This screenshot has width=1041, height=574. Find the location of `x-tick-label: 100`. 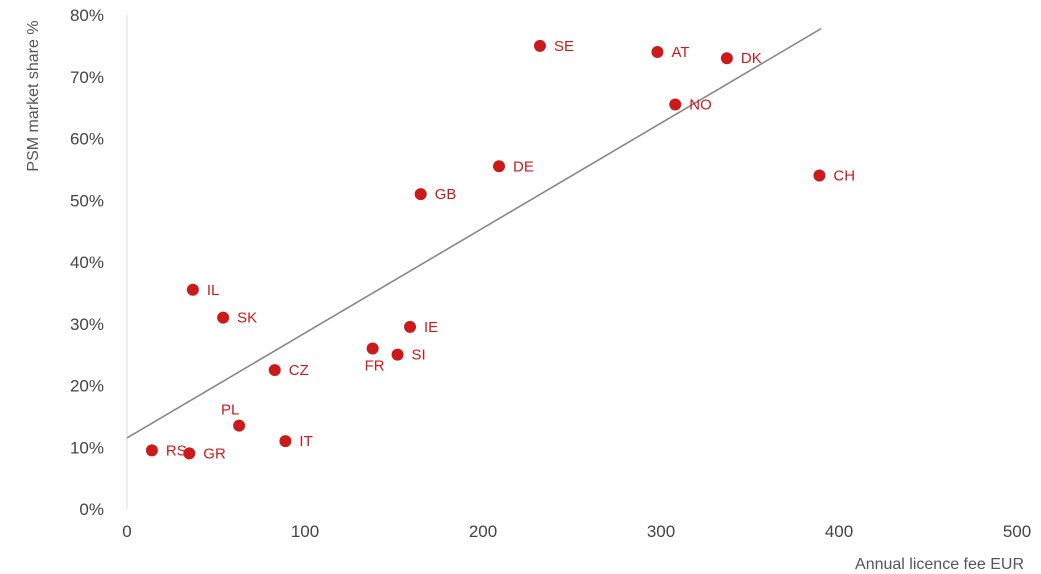

x-tick-label: 100 is located at coordinates (305, 531).